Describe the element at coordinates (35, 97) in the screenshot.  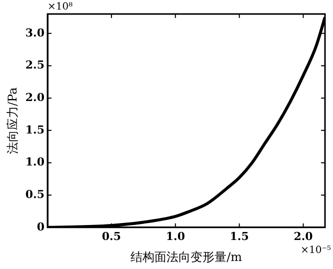
I see `y-tick-label: 2.0` at that location.